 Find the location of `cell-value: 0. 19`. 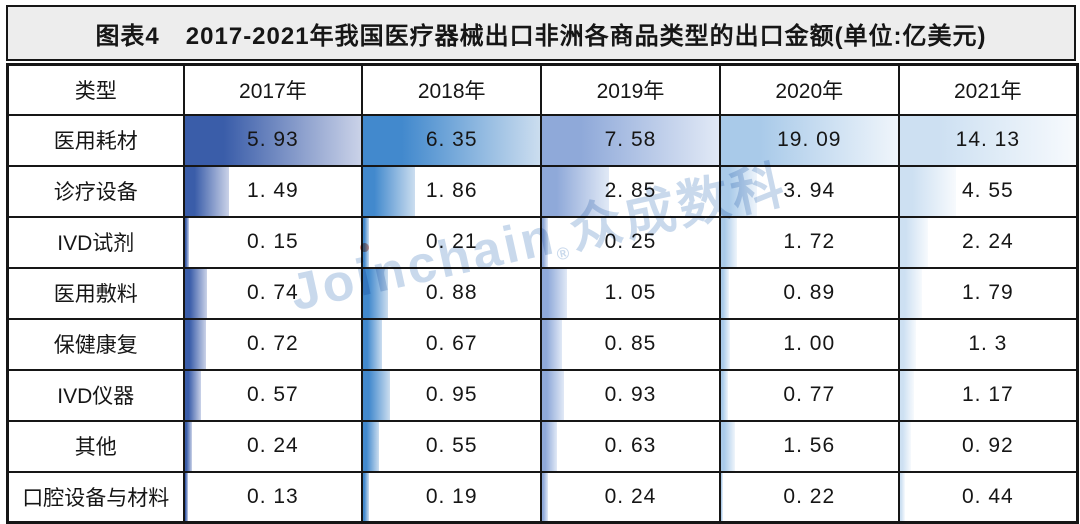

cell-value: 0. 19 is located at coordinates (451, 496).